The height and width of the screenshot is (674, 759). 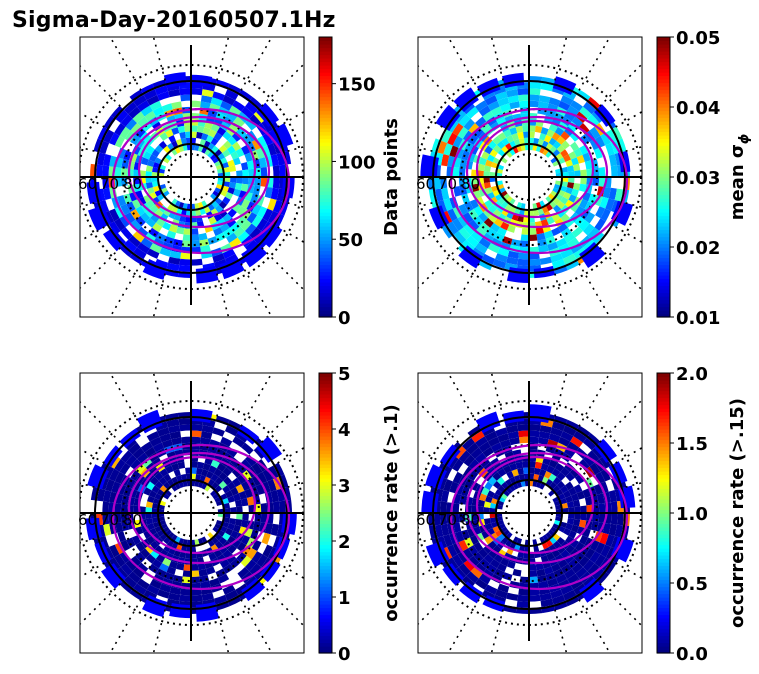 I want to click on lat-ring-label: 80, so click(x=470, y=184).